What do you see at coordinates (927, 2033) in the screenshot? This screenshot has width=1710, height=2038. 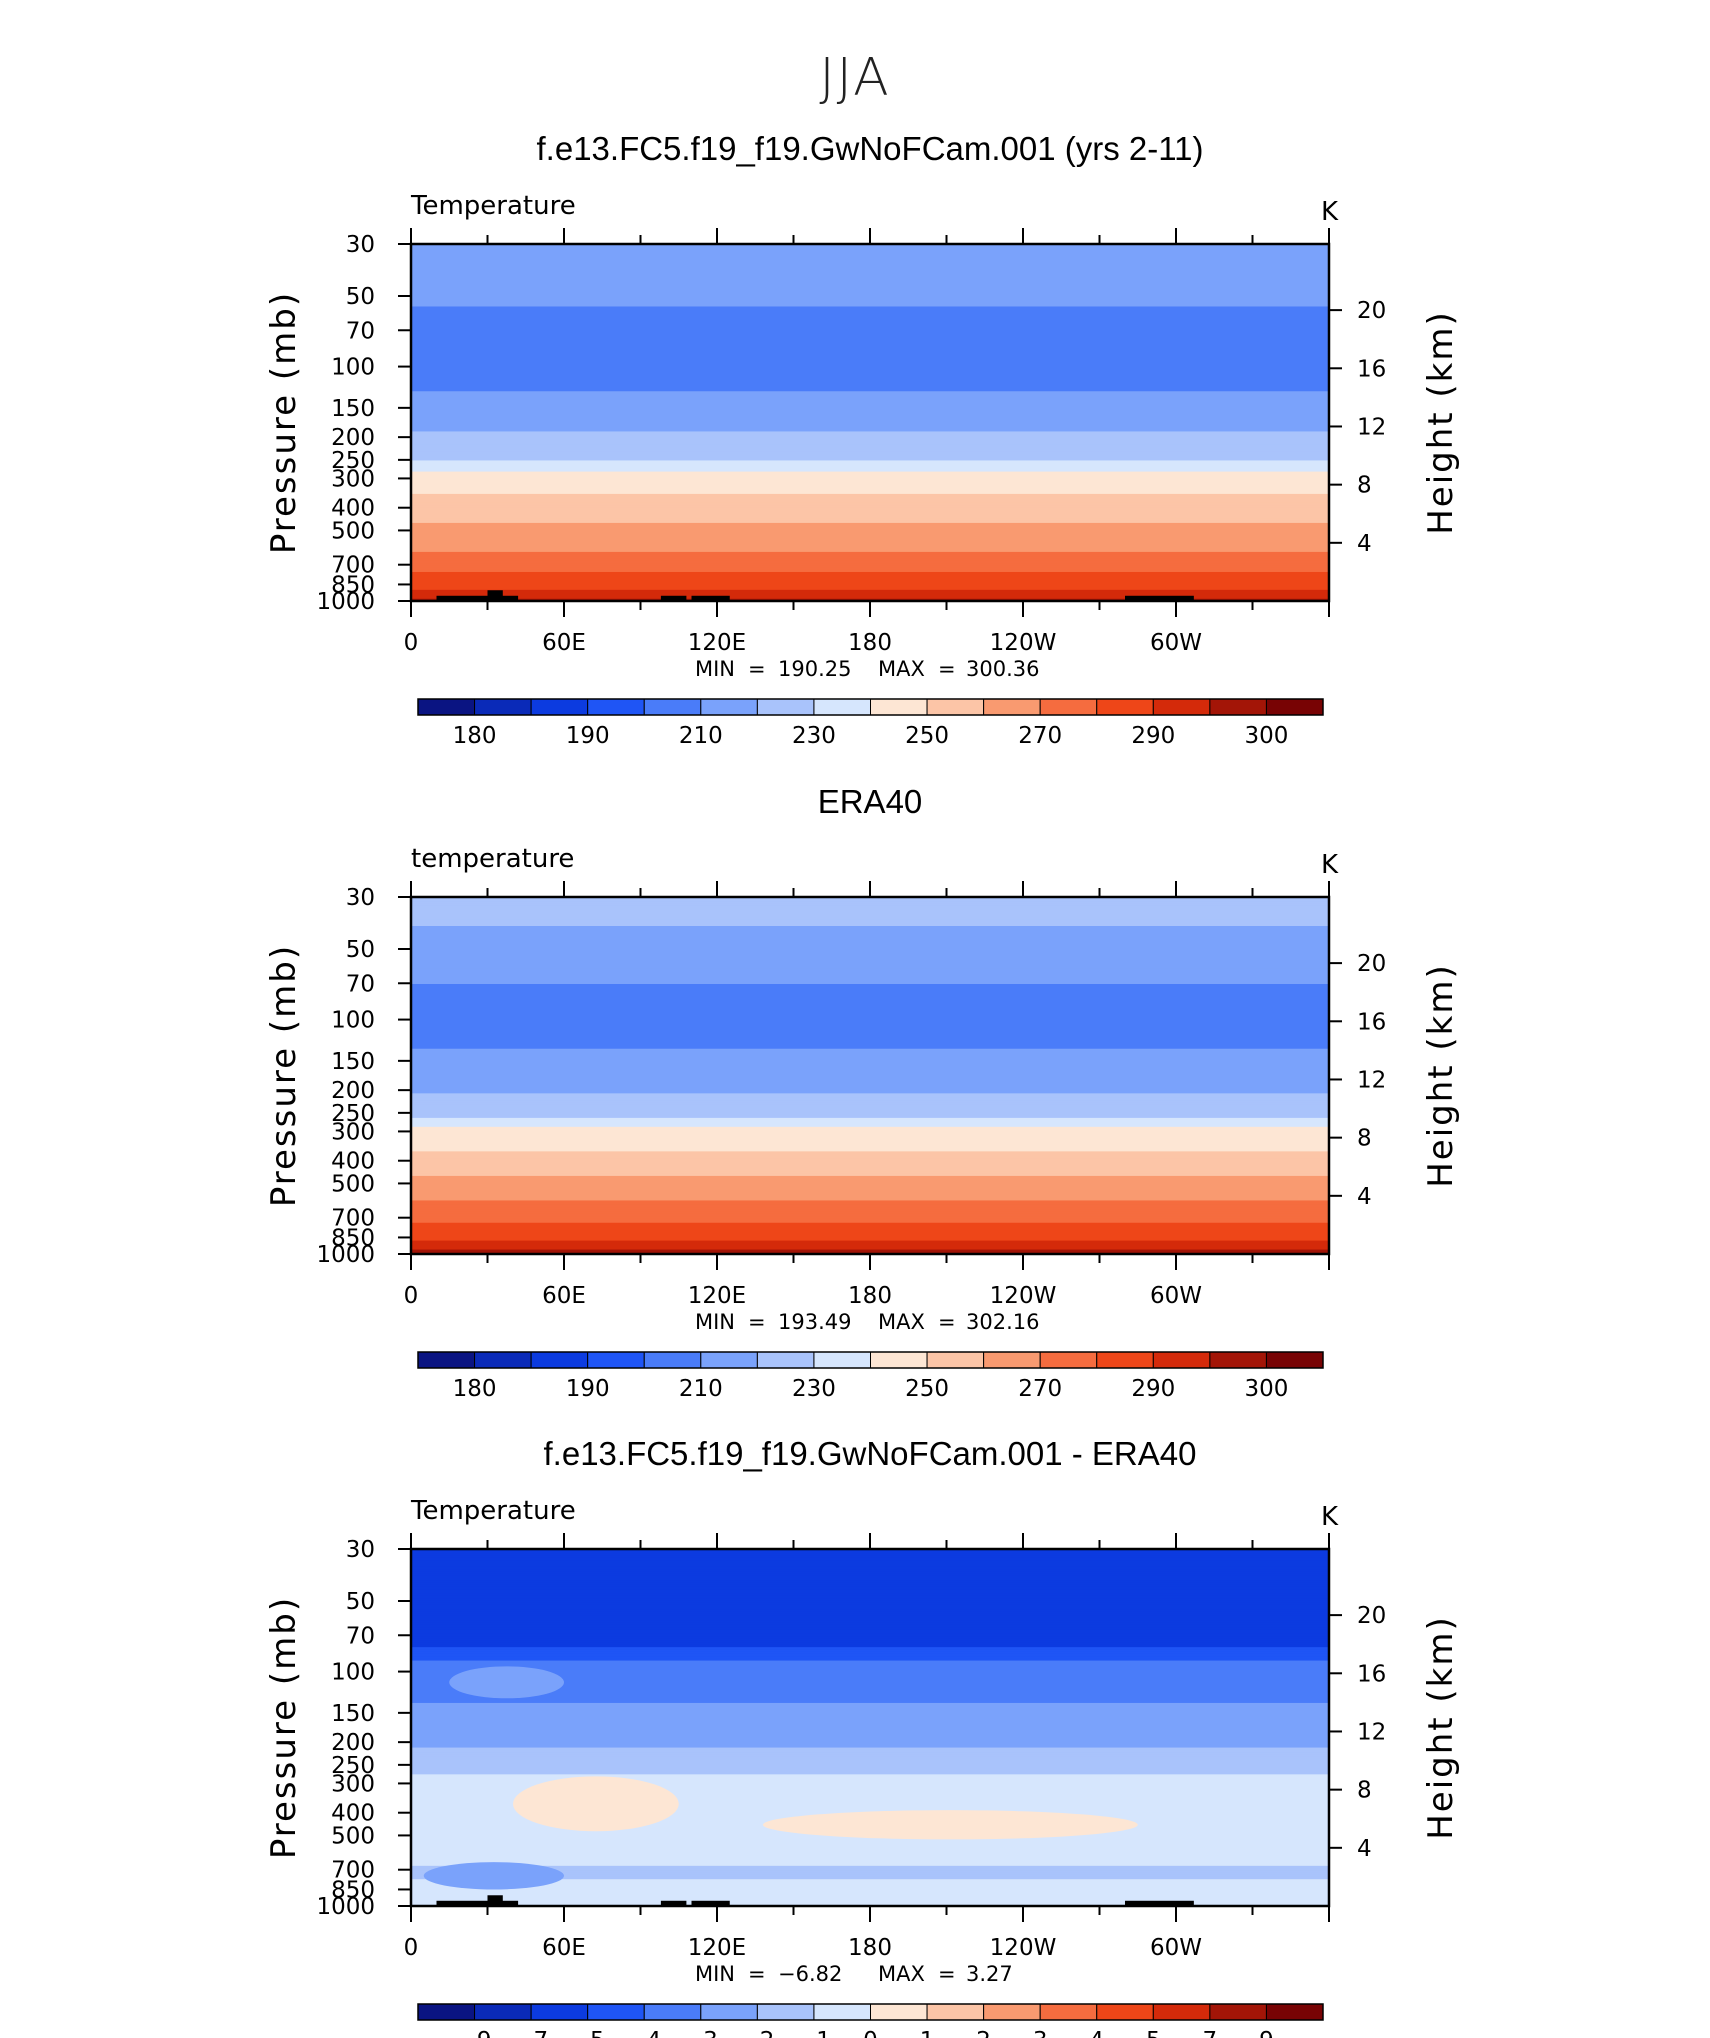 I see `colorbar-label: 1` at bounding box center [927, 2033].